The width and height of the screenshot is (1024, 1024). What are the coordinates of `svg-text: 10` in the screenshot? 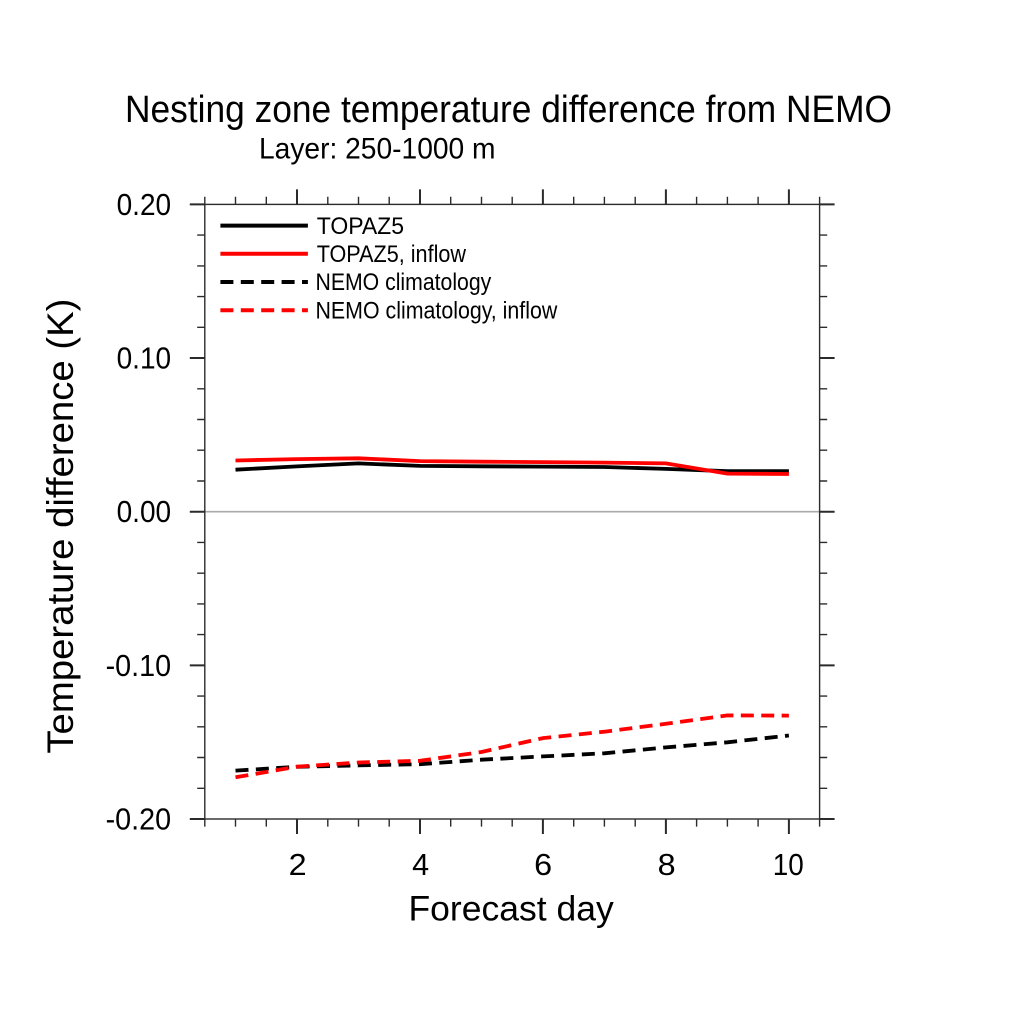 It's located at (788, 865).